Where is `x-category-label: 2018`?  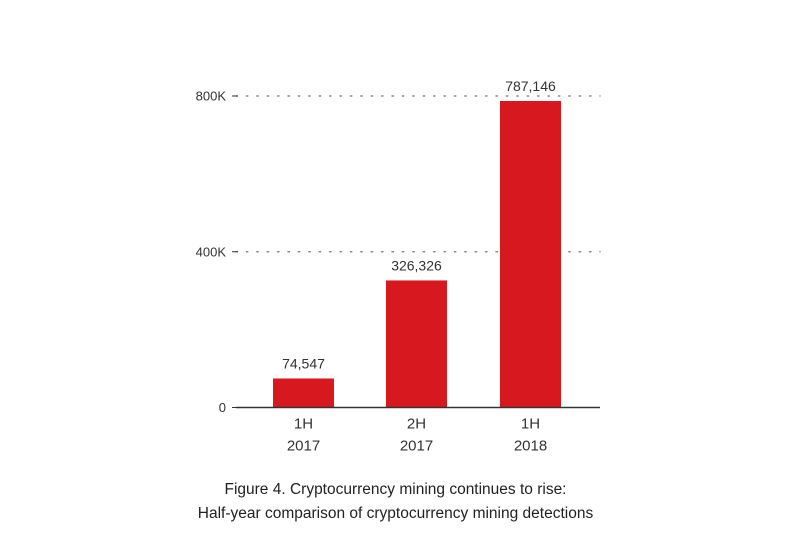 x-category-label: 2018 is located at coordinates (530, 446).